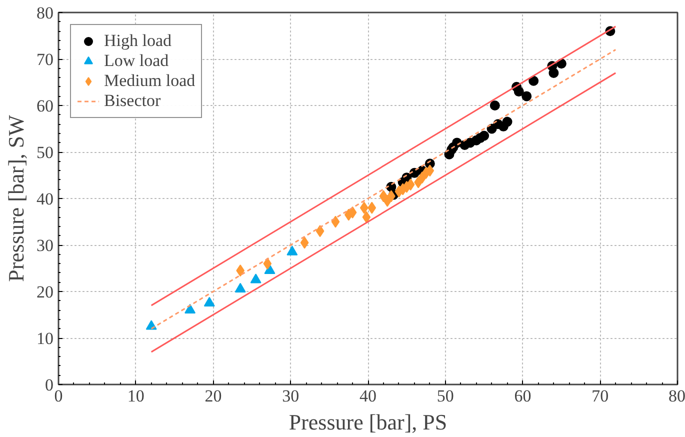 This screenshot has width=685, height=437. What do you see at coordinates (45, 292) in the screenshot?
I see `y-tick-label: 20` at bounding box center [45, 292].